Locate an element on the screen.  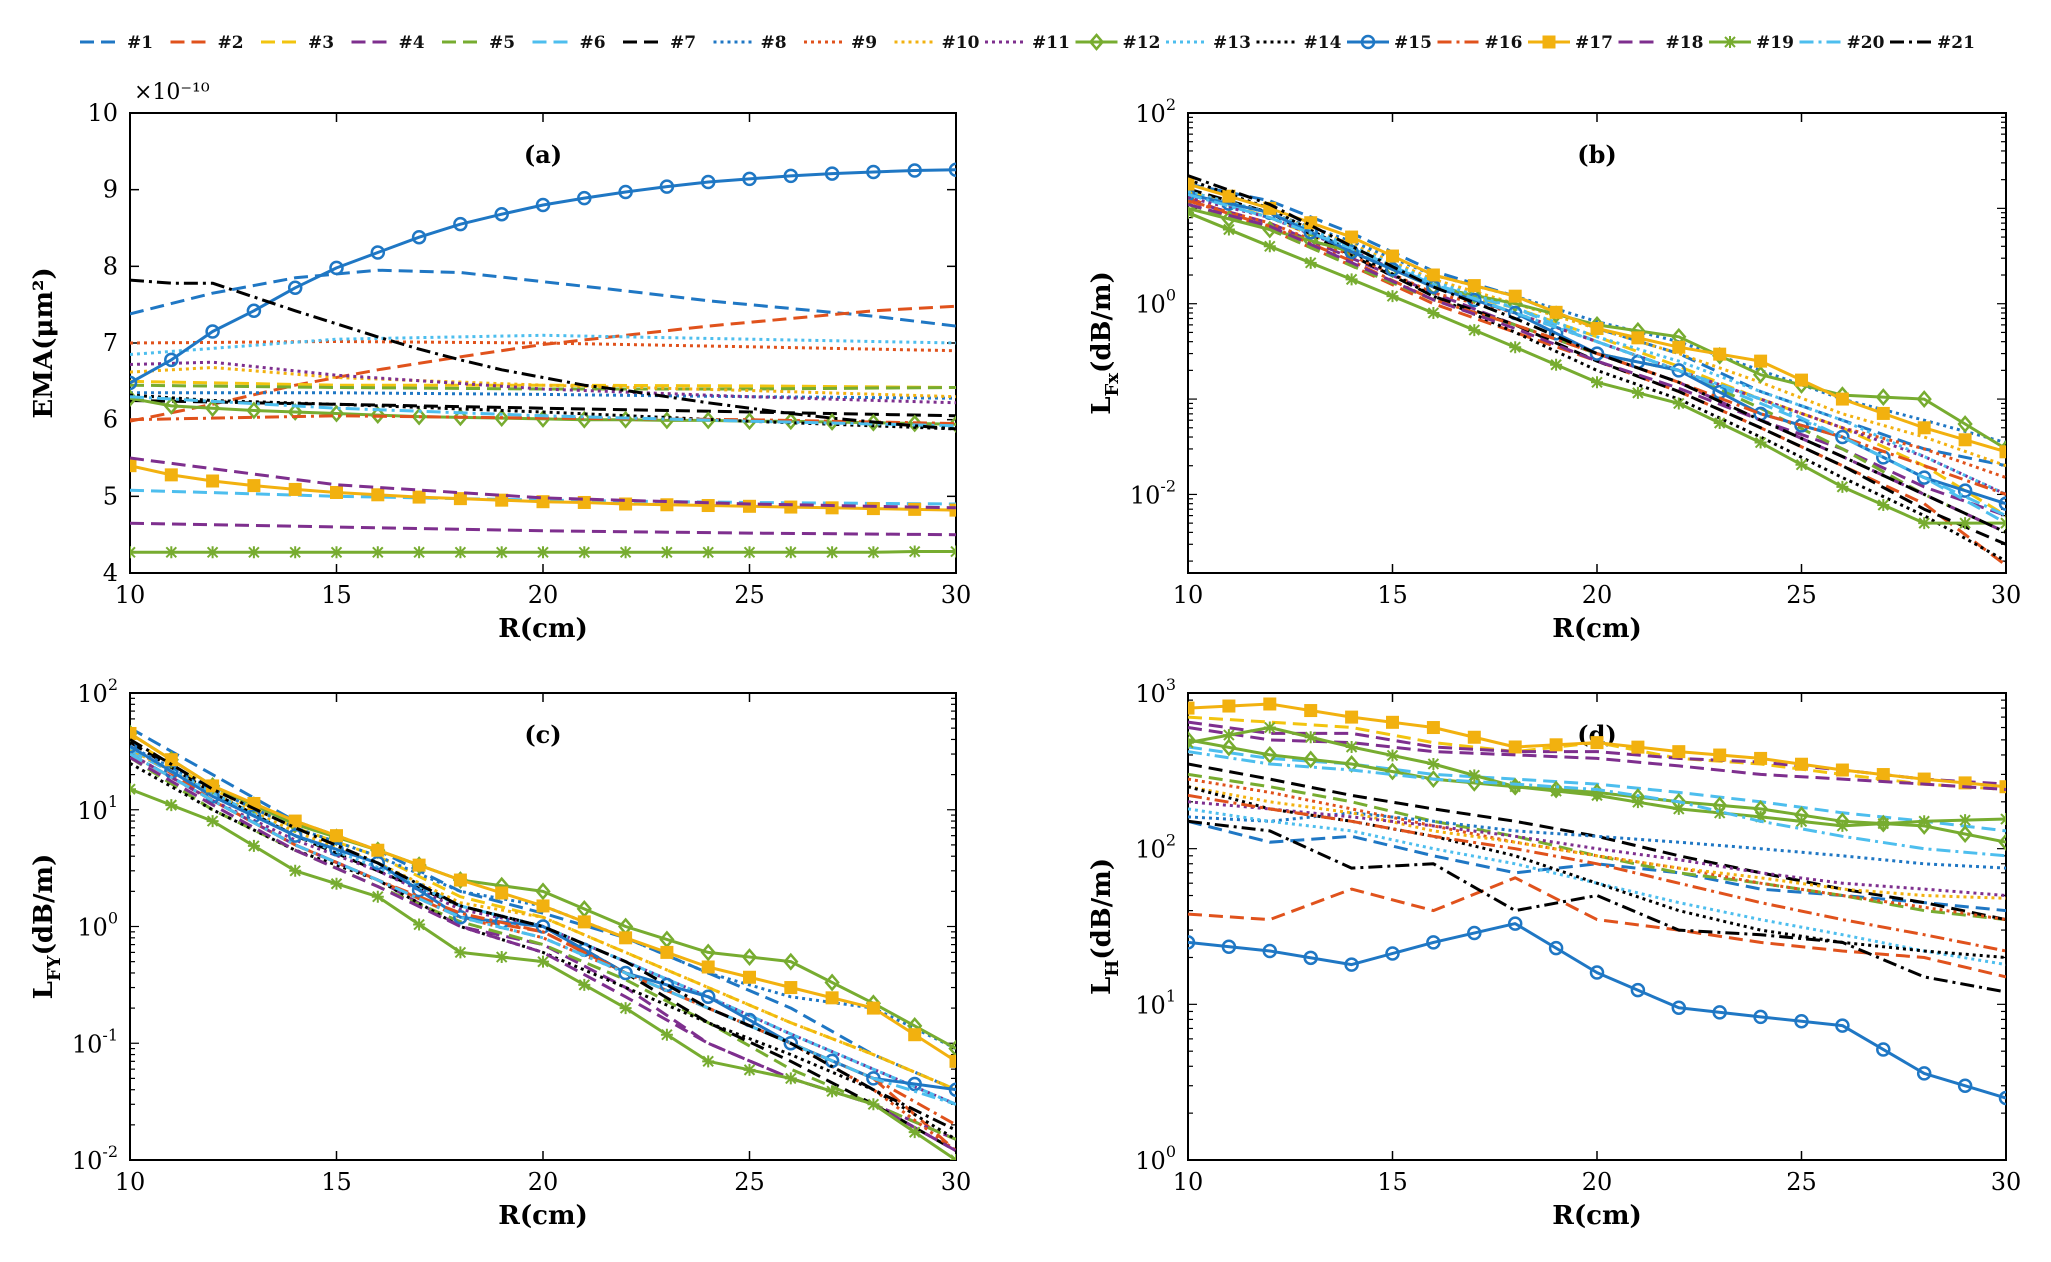
series-line-n8 is located at coordinates (543, 395).